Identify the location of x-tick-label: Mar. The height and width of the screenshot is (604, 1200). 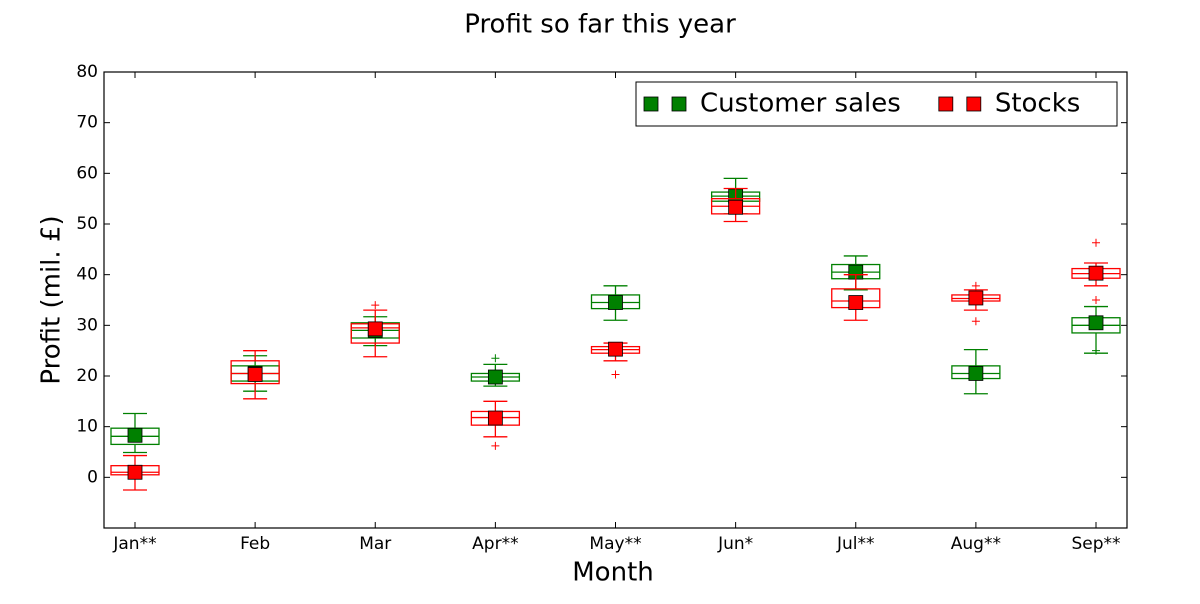
(375, 544).